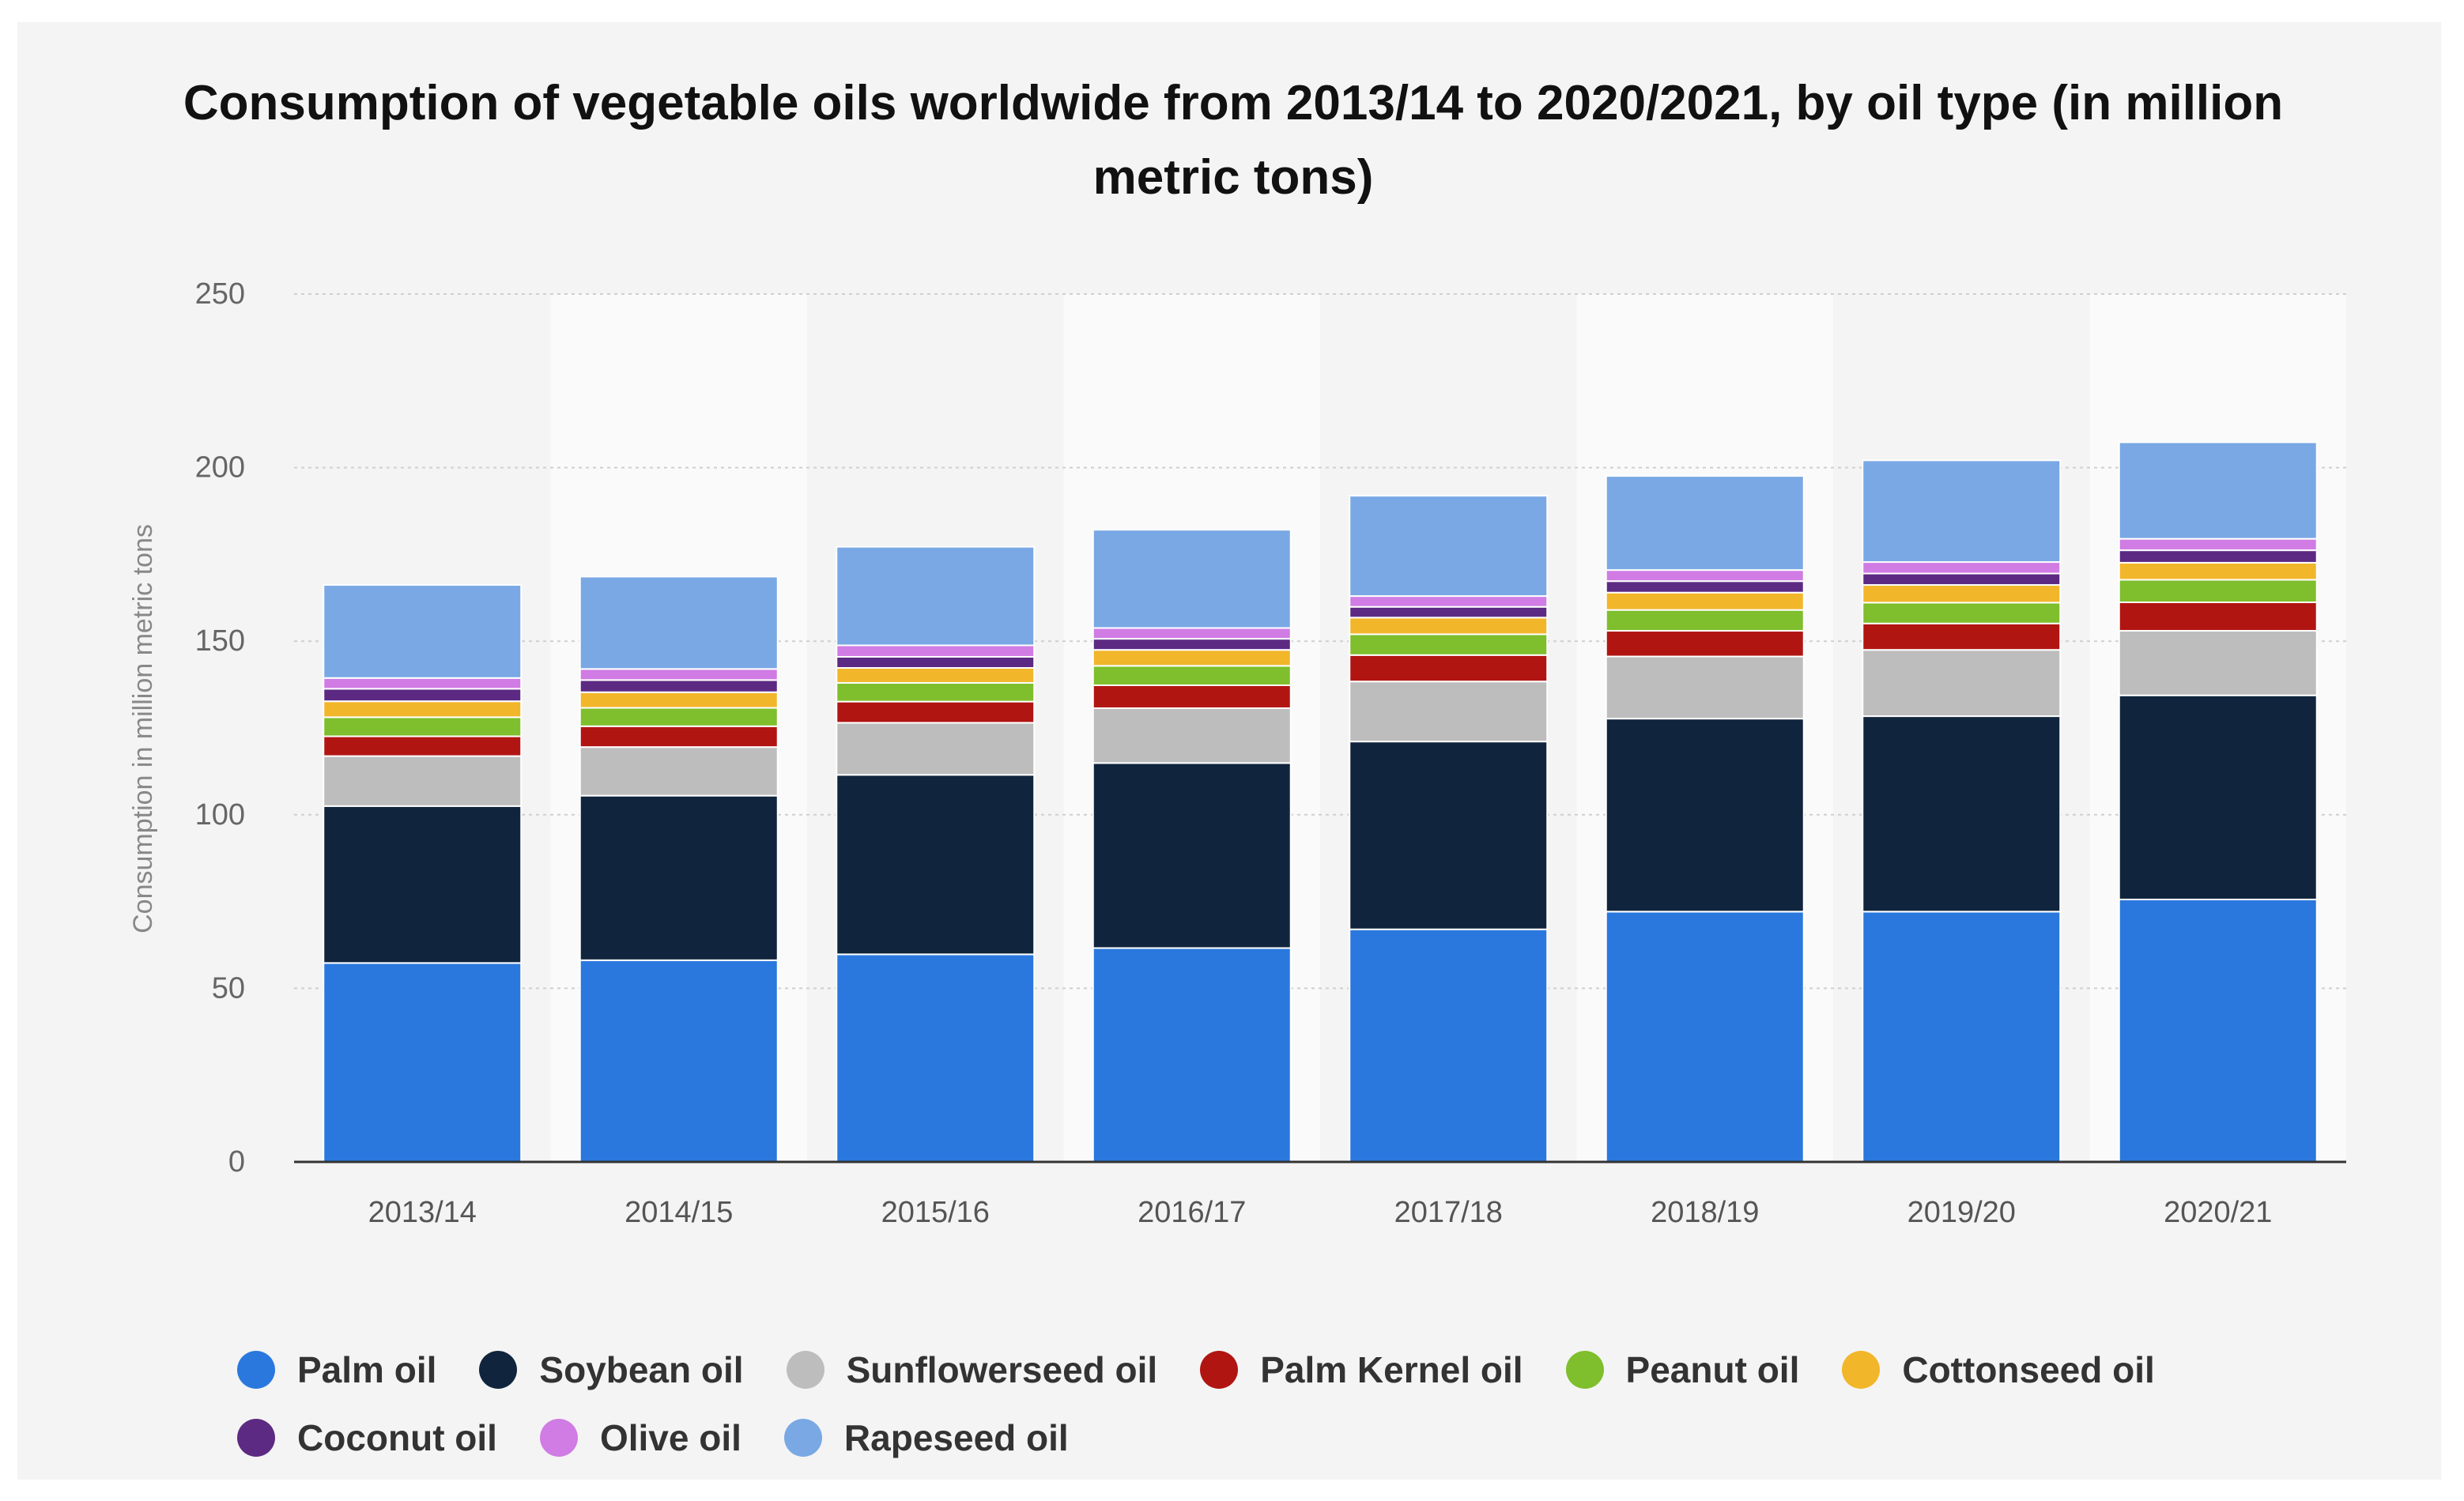 The image size is (2464, 1501). What do you see at coordinates (422, 1212) in the screenshot?
I see `x-tick-label: 2013/14` at bounding box center [422, 1212].